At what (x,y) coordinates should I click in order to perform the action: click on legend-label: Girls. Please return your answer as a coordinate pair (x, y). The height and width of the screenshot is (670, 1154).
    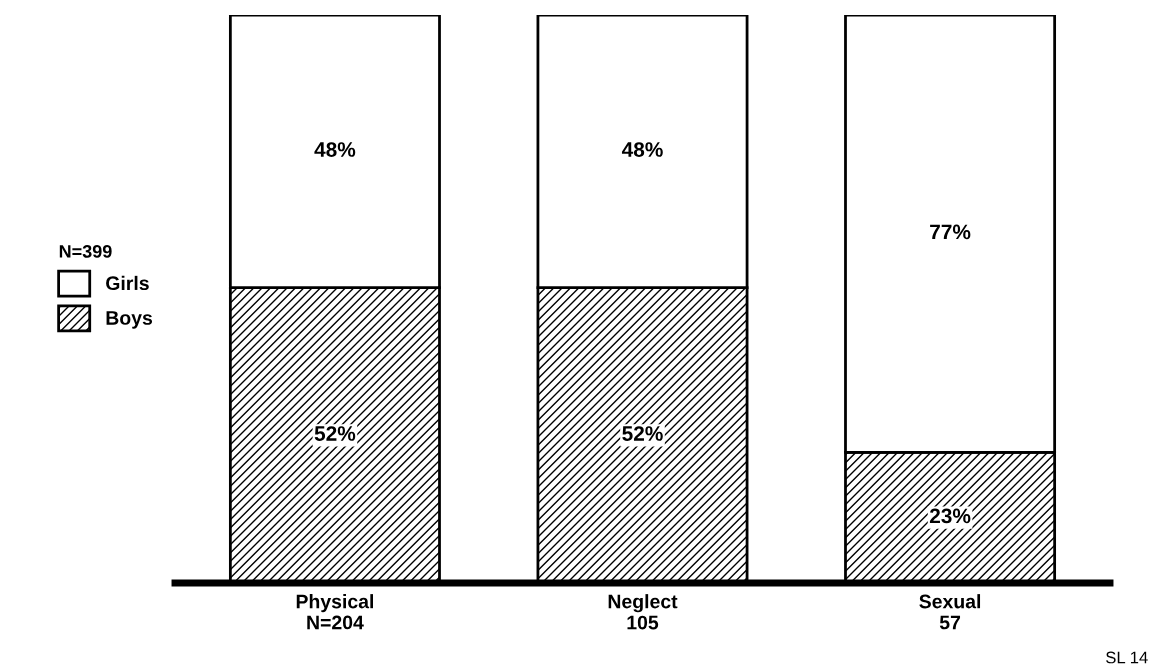
    Looking at the image, I should click on (127, 283).